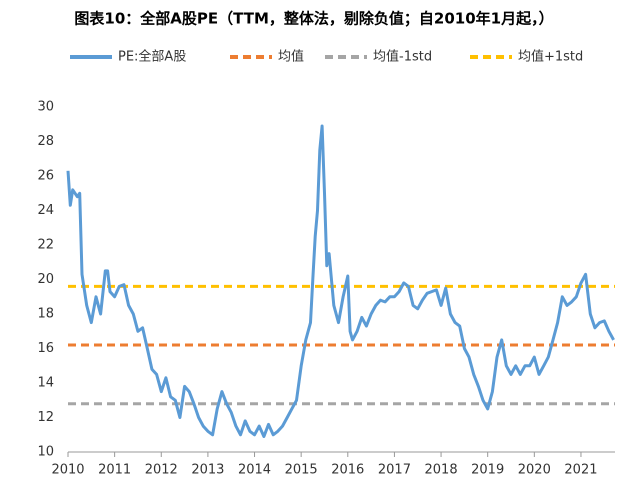 Image resolution: width=628 pixels, height=491 pixels. Describe the element at coordinates (45, 417) in the screenshot. I see `y-tick-label: 12` at that location.